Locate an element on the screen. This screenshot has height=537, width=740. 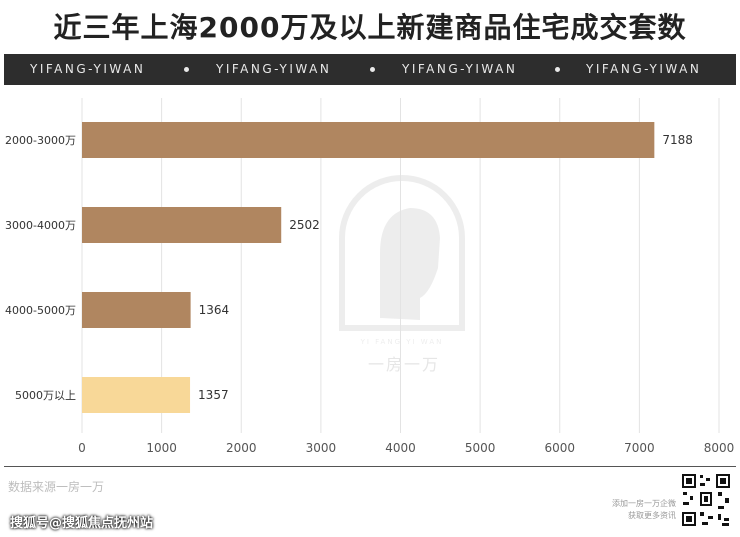
qr-code-icon is located at coordinates (706, 500).